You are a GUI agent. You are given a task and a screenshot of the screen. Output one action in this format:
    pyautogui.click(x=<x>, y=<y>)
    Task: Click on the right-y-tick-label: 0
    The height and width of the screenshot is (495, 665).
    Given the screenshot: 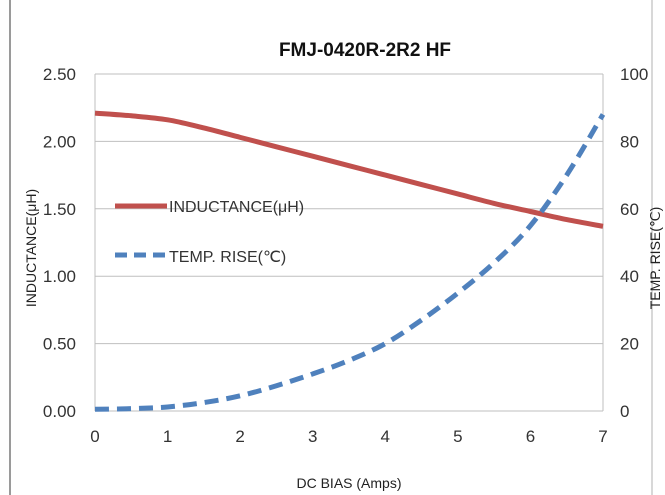 What is the action you would take?
    pyautogui.click(x=624, y=411)
    